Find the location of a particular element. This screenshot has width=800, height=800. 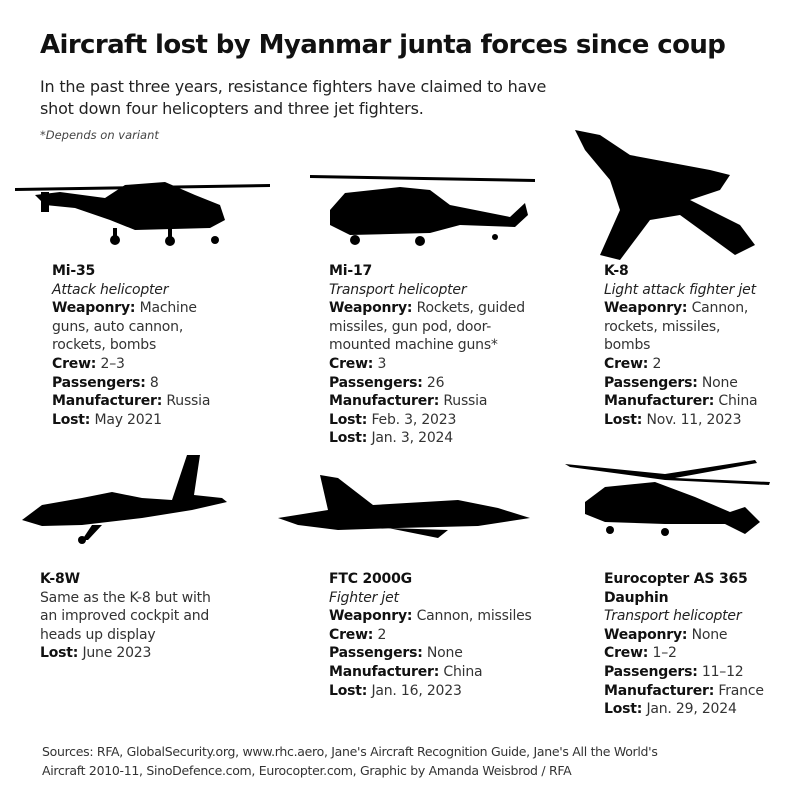

spec-row: Crew: 2–3 is located at coordinates (137, 364).